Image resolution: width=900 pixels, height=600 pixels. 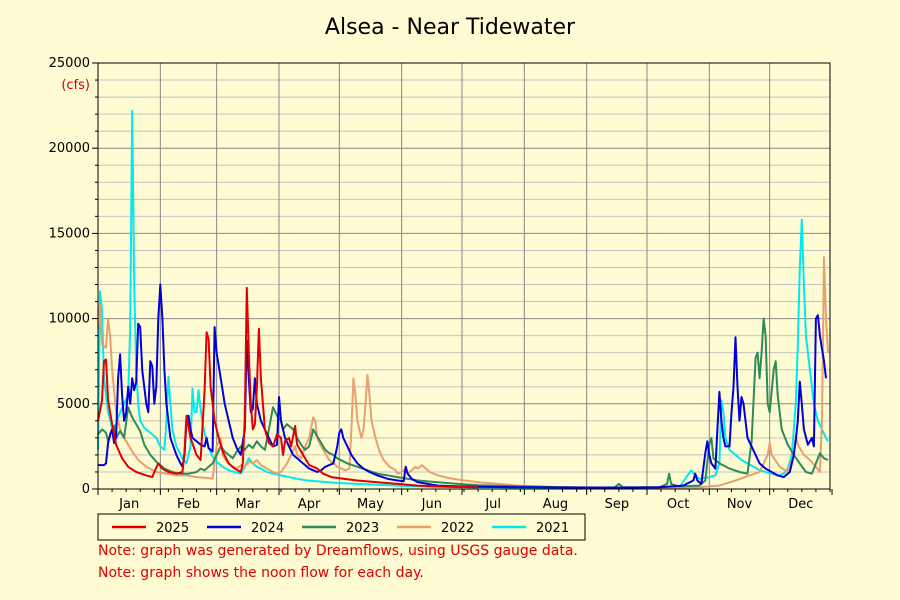 I want to click on y-tick-label: 20000, so click(x=69, y=148).